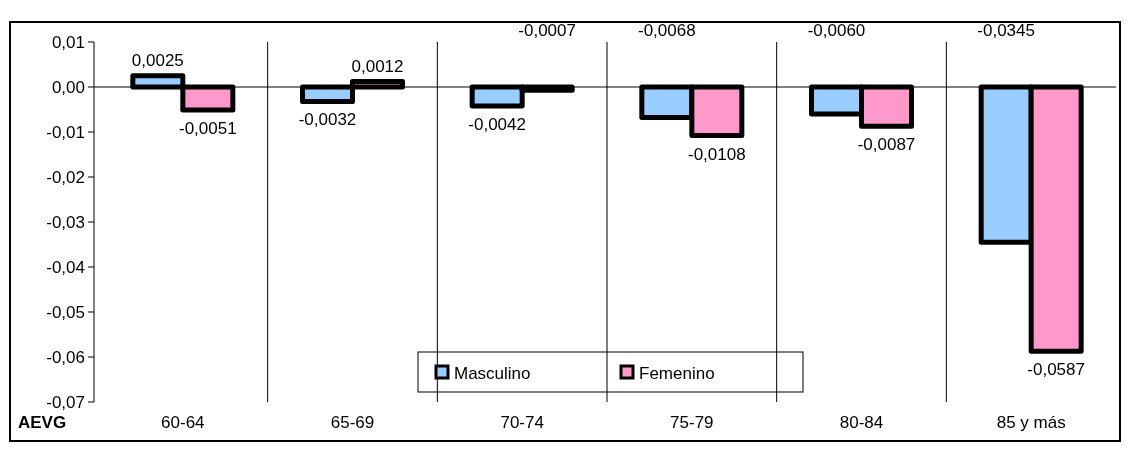  Describe the element at coordinates (497, 124) in the screenshot. I see `text: -0,0042` at that location.